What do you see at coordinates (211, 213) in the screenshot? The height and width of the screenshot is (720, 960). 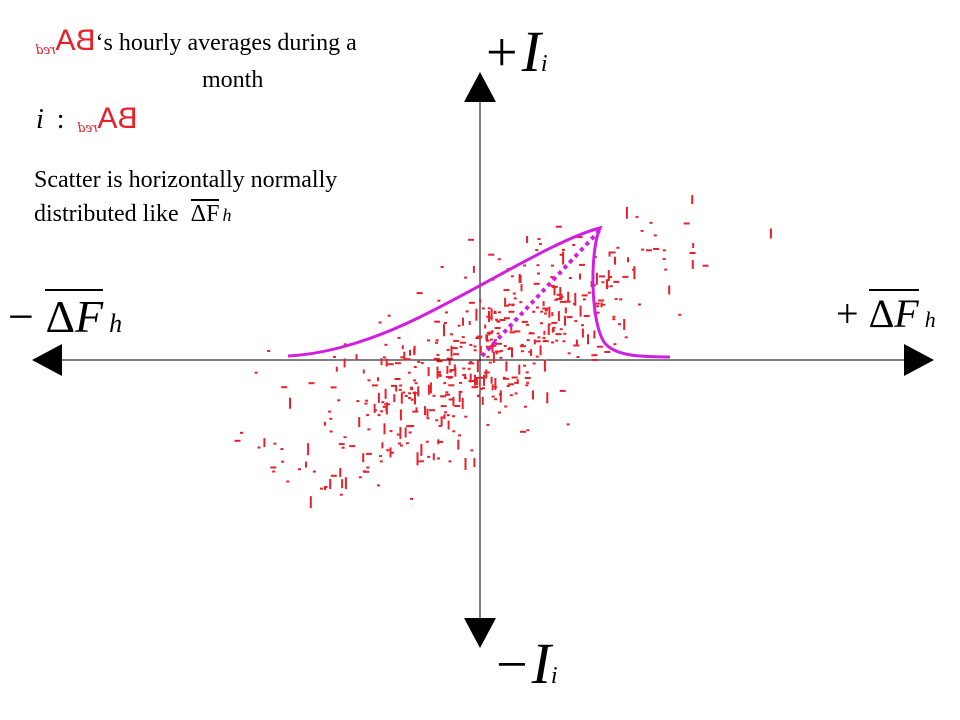 I see `note-delta-f-h: ΔF h` at bounding box center [211, 213].